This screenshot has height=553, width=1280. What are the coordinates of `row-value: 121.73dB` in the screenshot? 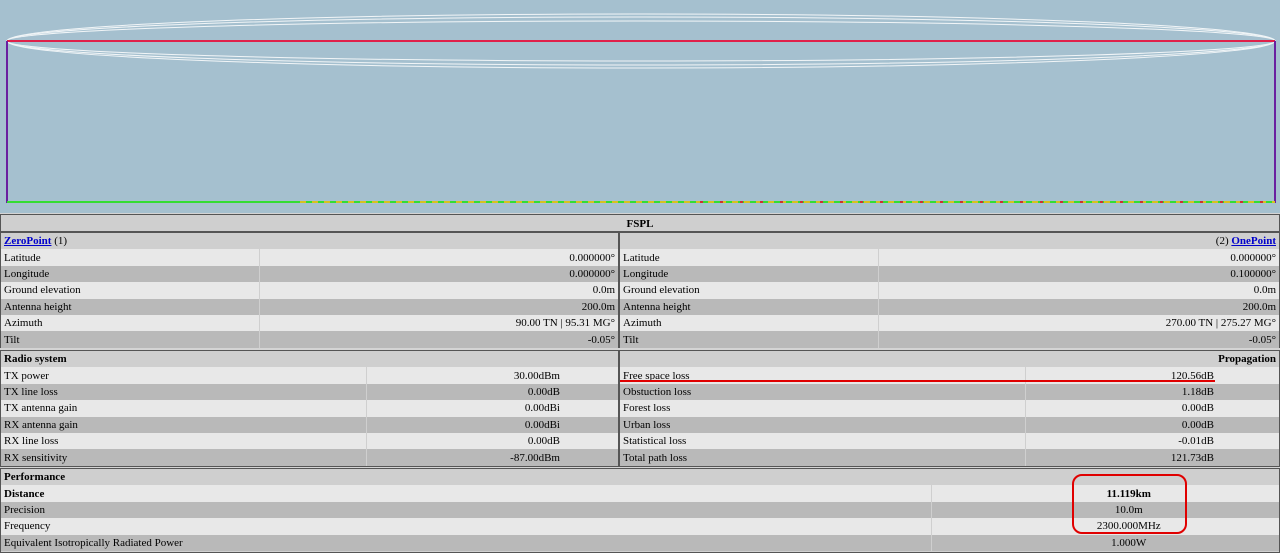 It's located at (1120, 457).